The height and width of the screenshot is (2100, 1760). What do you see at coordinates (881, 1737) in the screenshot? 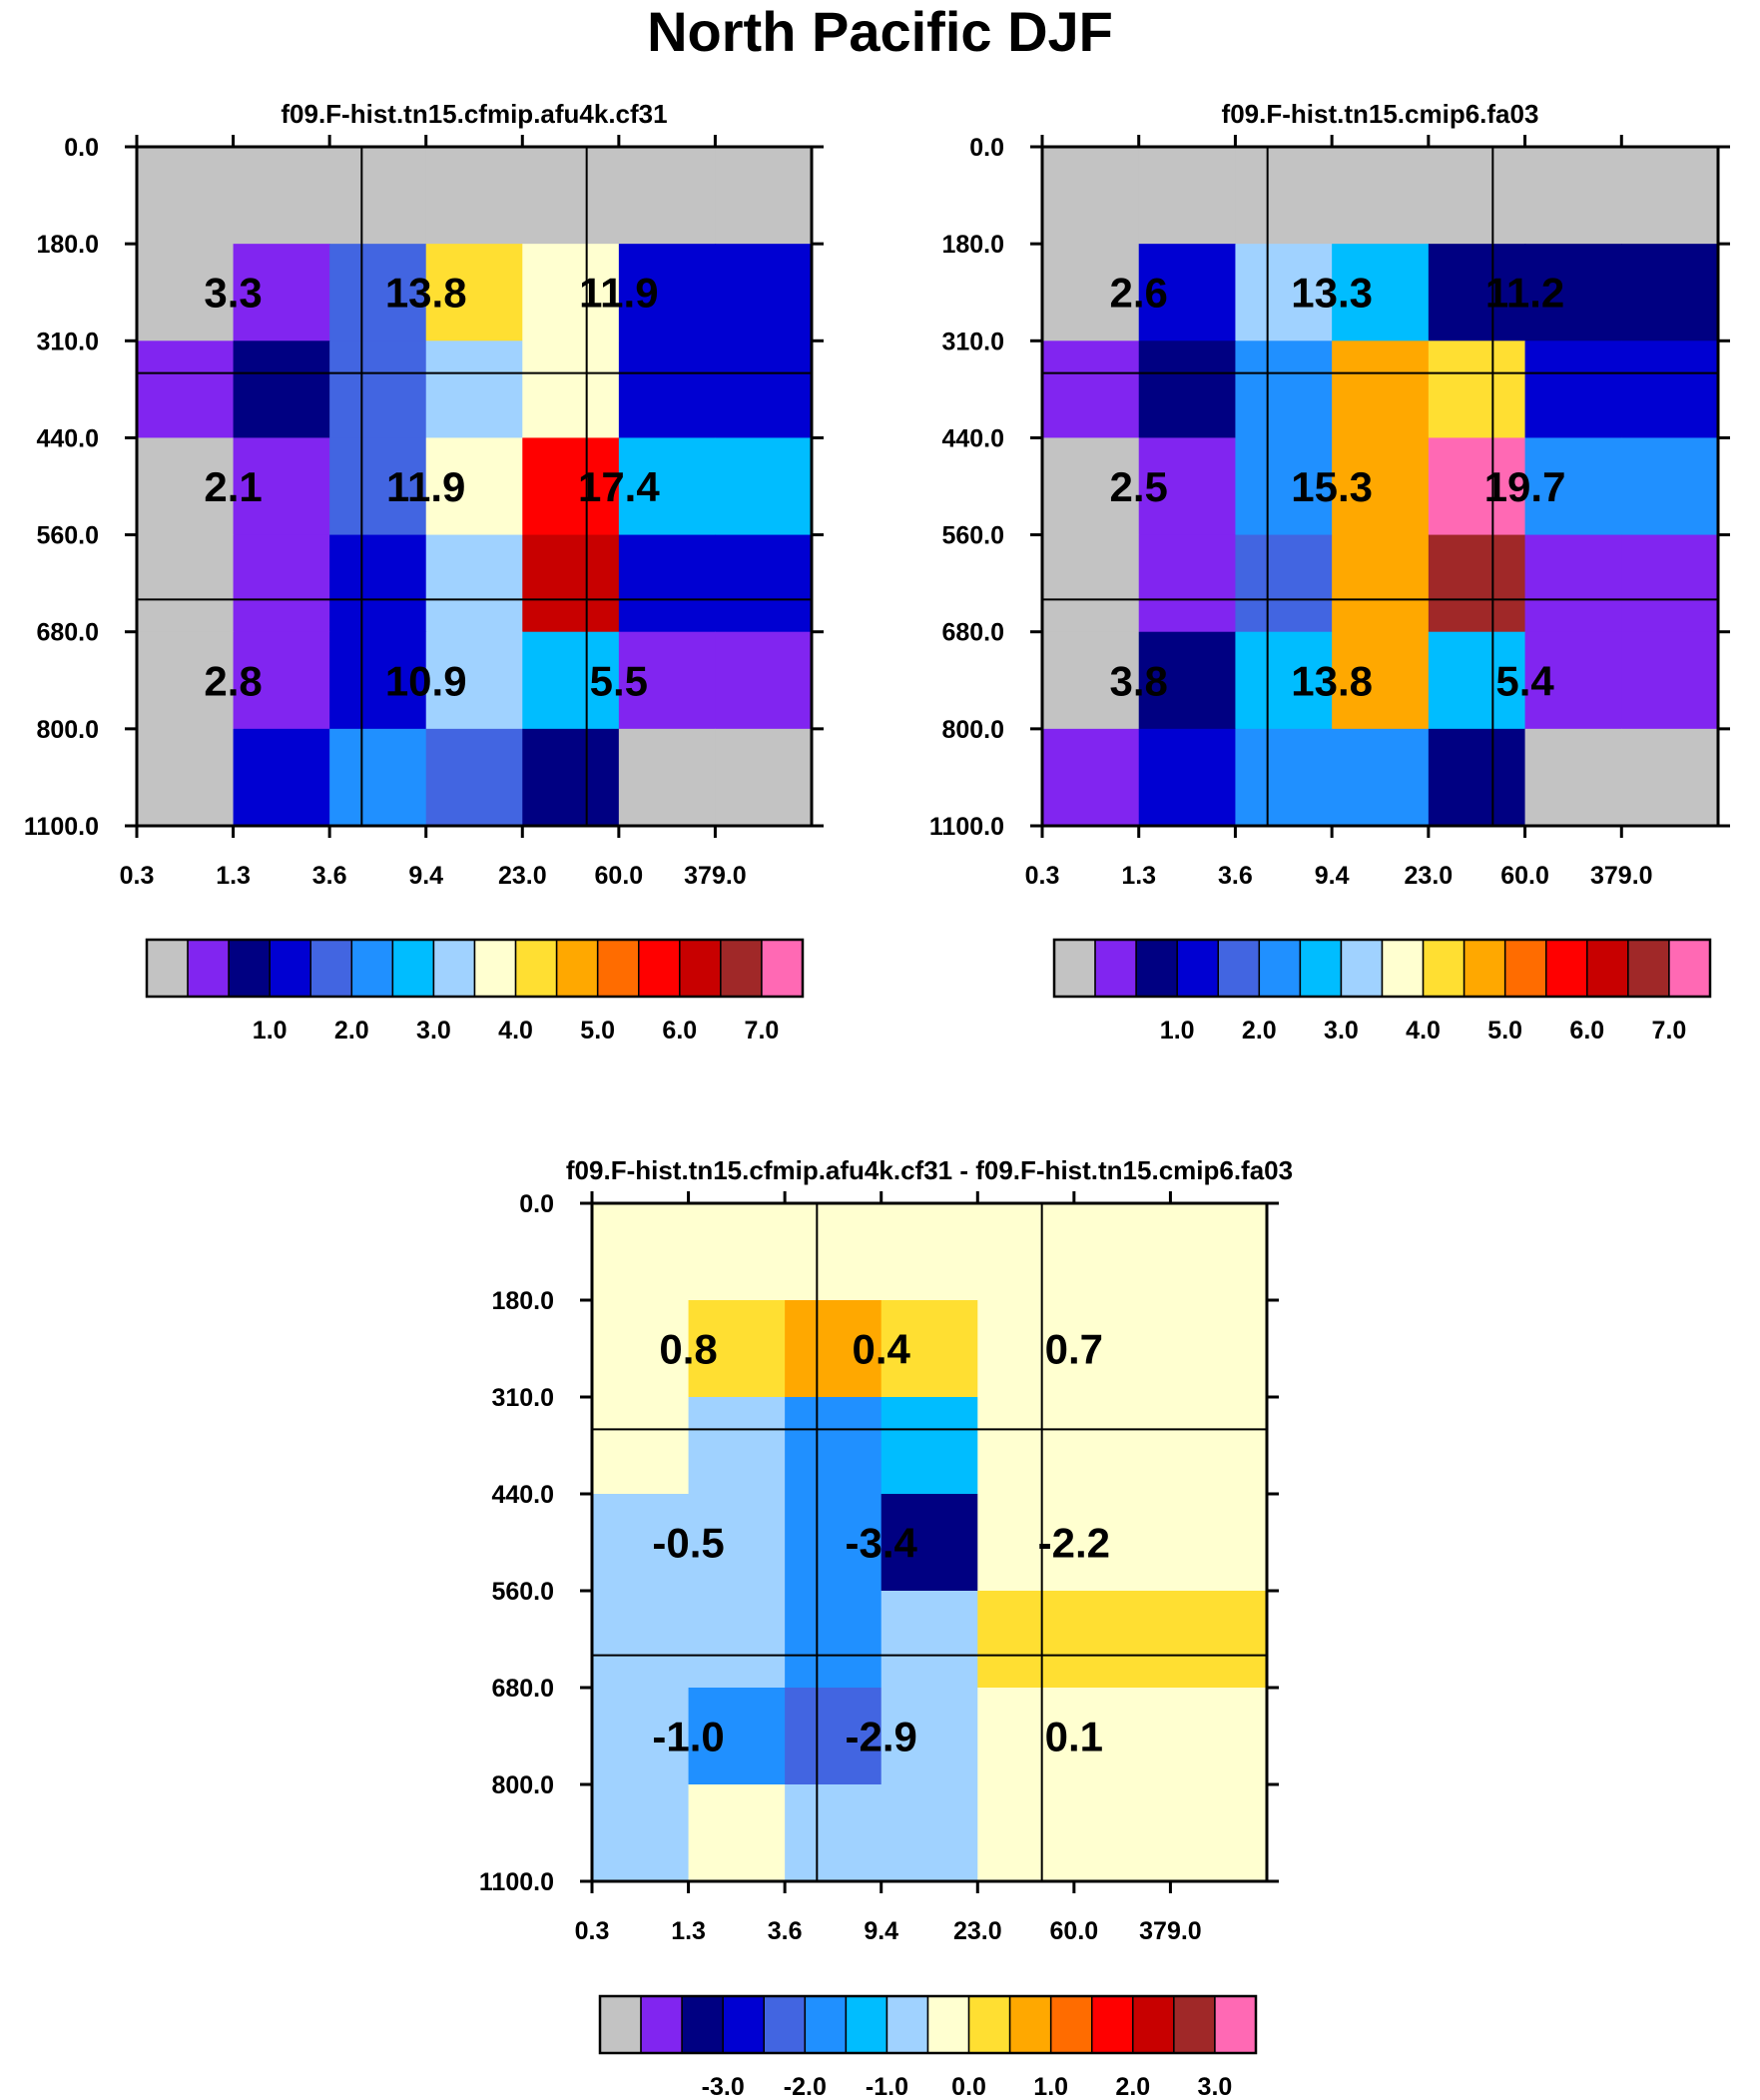
I see `data-label: -2.9` at bounding box center [881, 1737].